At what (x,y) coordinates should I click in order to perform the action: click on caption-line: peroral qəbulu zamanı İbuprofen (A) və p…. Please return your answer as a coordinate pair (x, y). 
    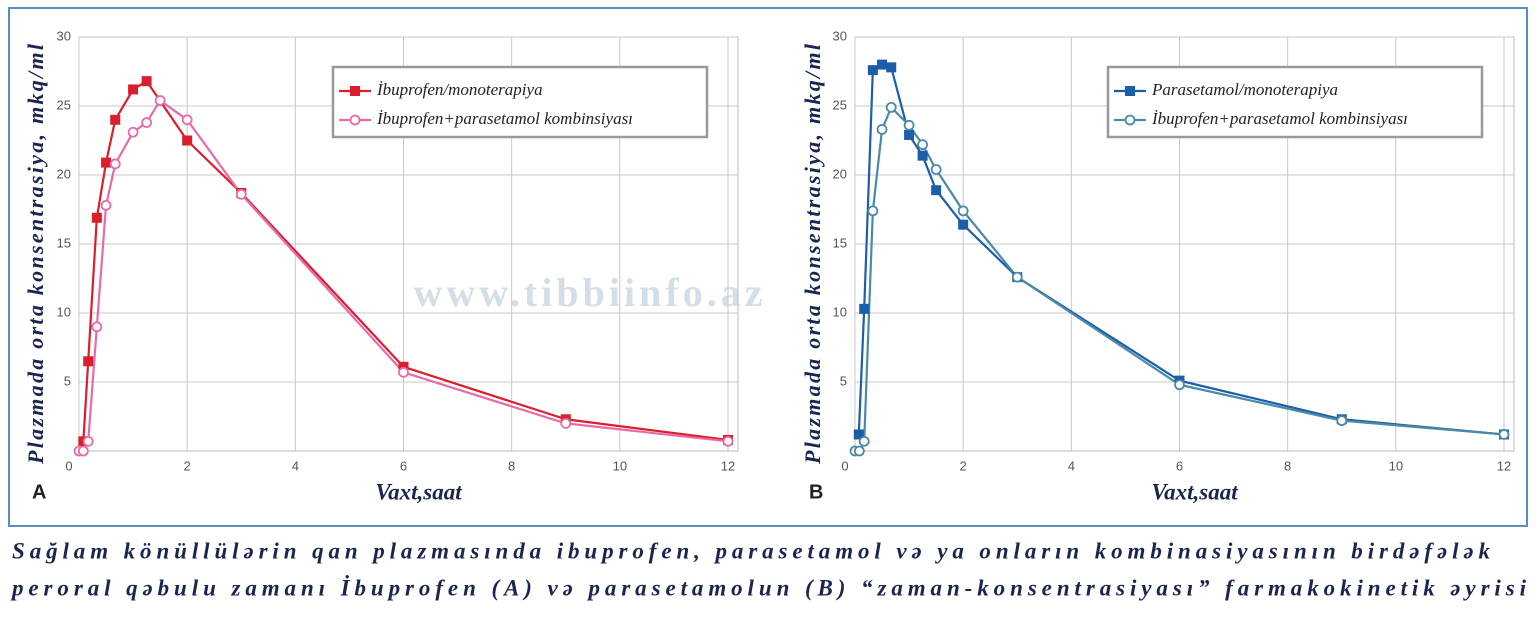
    Looking at the image, I should click on (768, 587).